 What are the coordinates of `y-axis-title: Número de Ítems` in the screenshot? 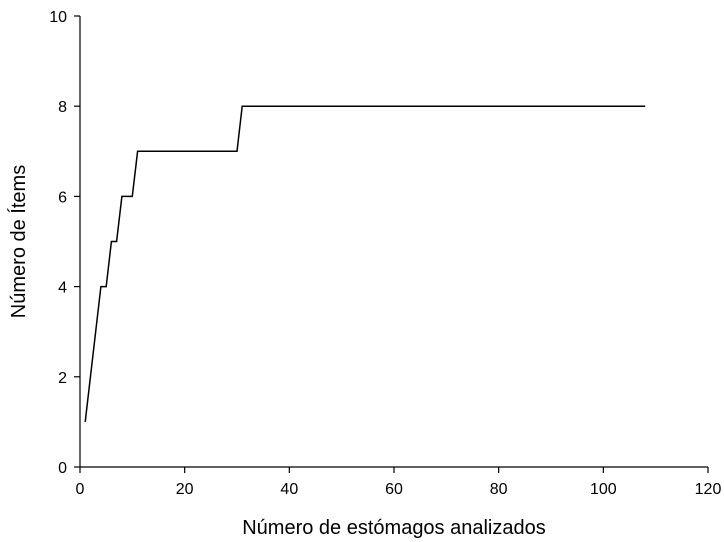 It's located at (18, 241).